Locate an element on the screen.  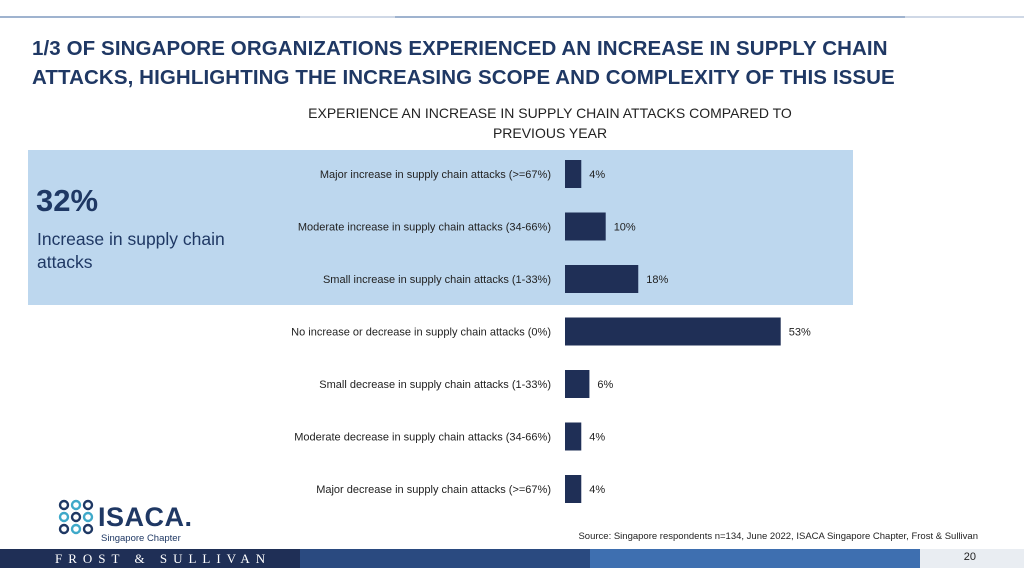
logo-wordmark: ISACA. is located at coordinates (145, 517).